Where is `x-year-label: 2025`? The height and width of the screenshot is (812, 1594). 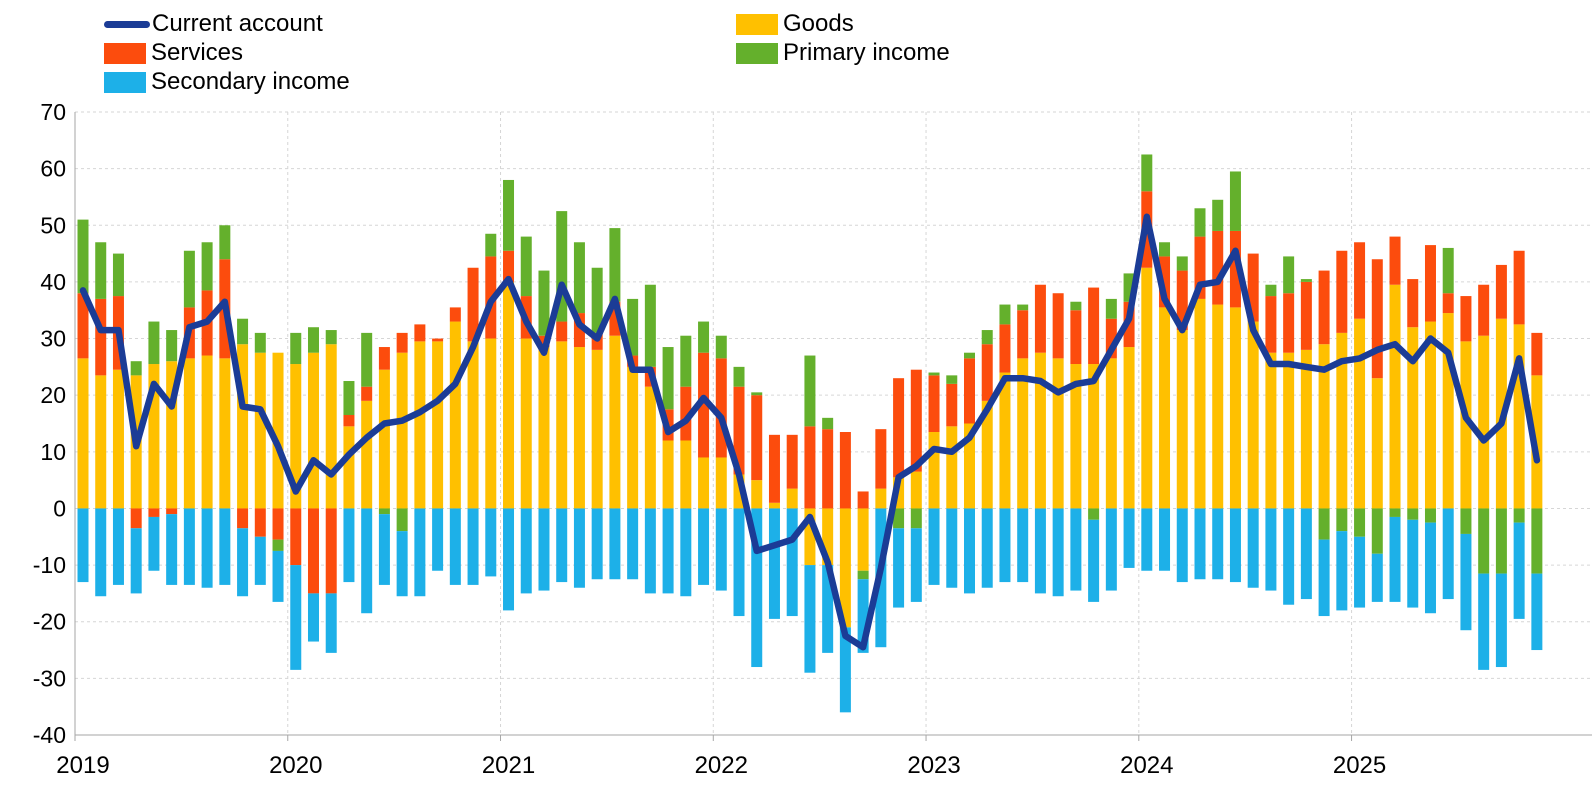 x-year-label: 2025 is located at coordinates (1359, 765).